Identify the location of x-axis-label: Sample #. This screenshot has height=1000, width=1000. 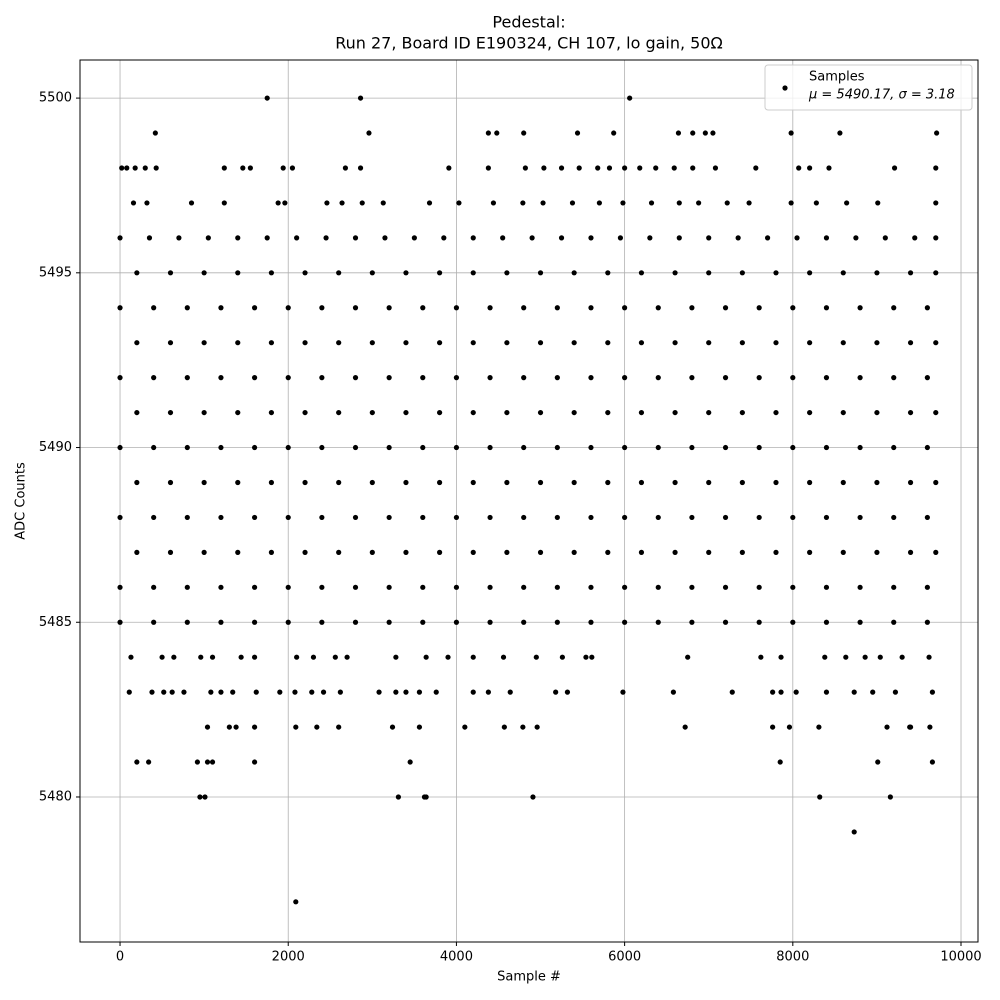
(529, 977).